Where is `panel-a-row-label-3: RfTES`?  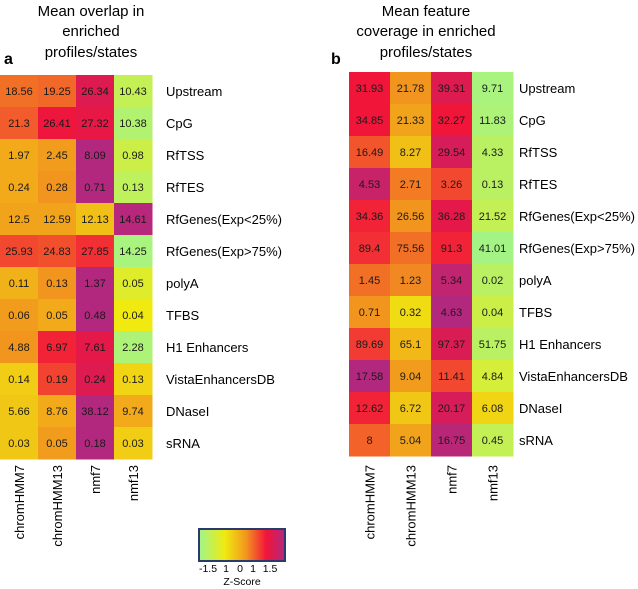
panel-a-row-label-3: RfTES is located at coordinates (185, 187).